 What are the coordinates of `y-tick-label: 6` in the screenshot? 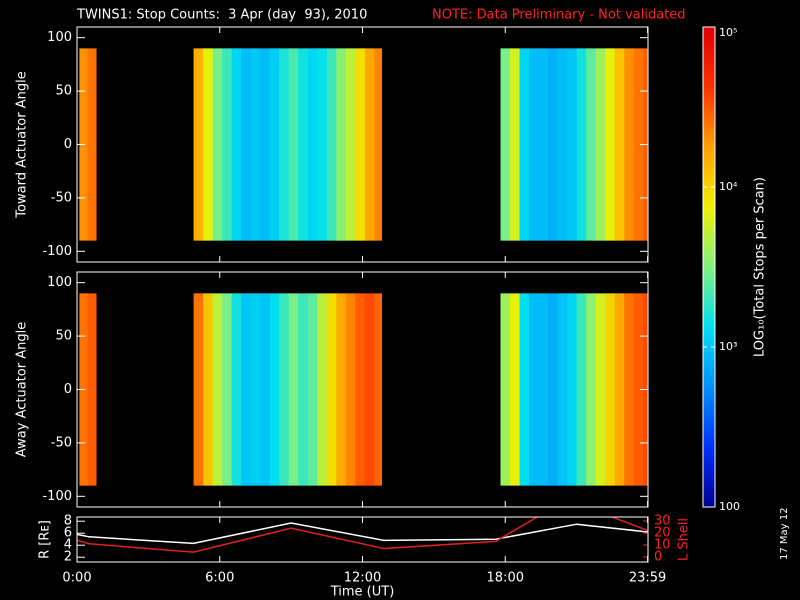 It's located at (68, 533).